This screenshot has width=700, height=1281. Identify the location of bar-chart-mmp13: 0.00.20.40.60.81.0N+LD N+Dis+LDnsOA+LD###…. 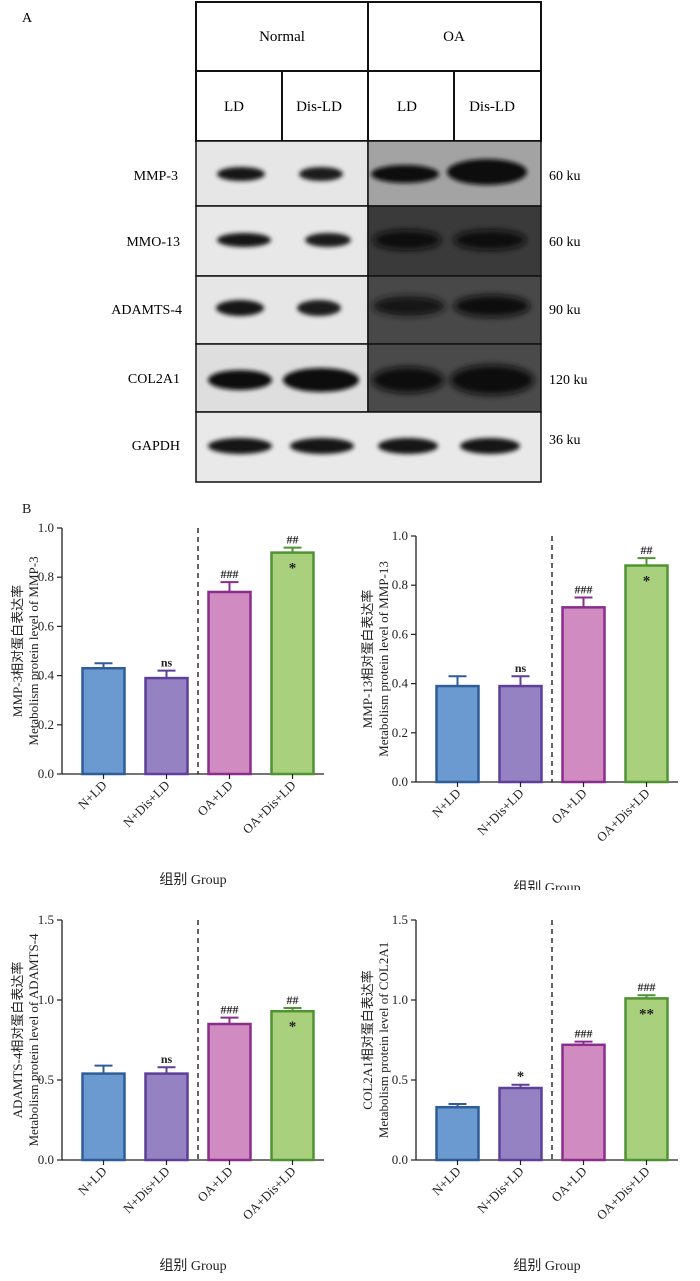
(519, 709).